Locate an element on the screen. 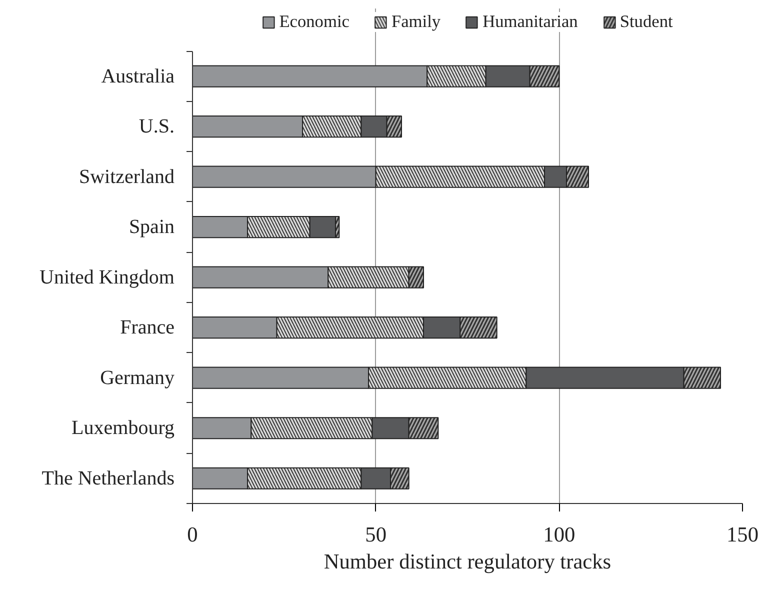 The width and height of the screenshot is (766, 595). legend-label: Humanitarian is located at coordinates (530, 22).